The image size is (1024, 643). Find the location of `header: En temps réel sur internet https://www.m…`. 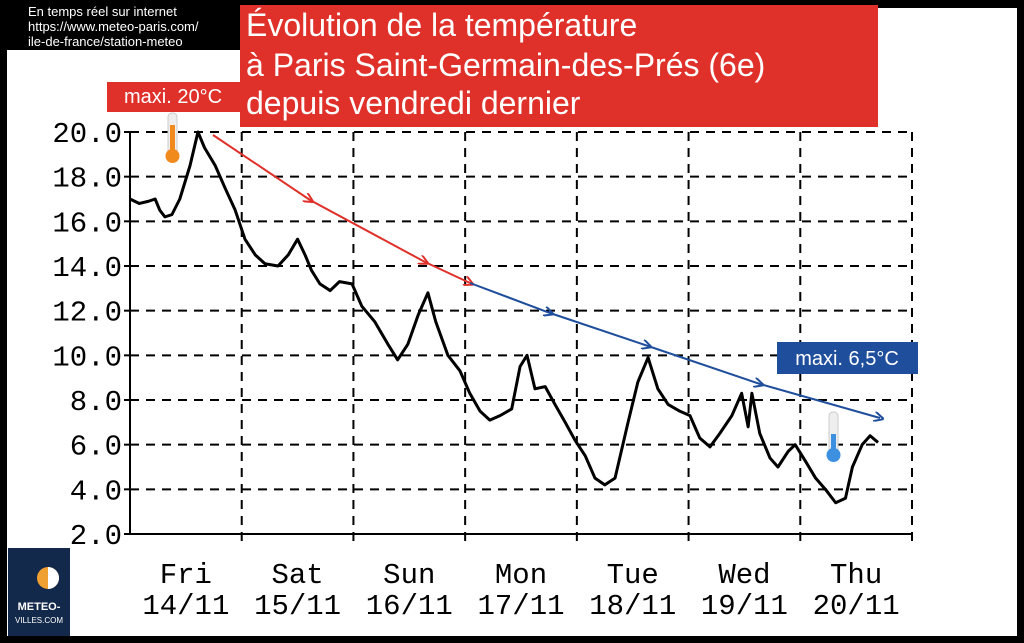

header: En temps réel sur internet https://www.m… is located at coordinates (113, 26).